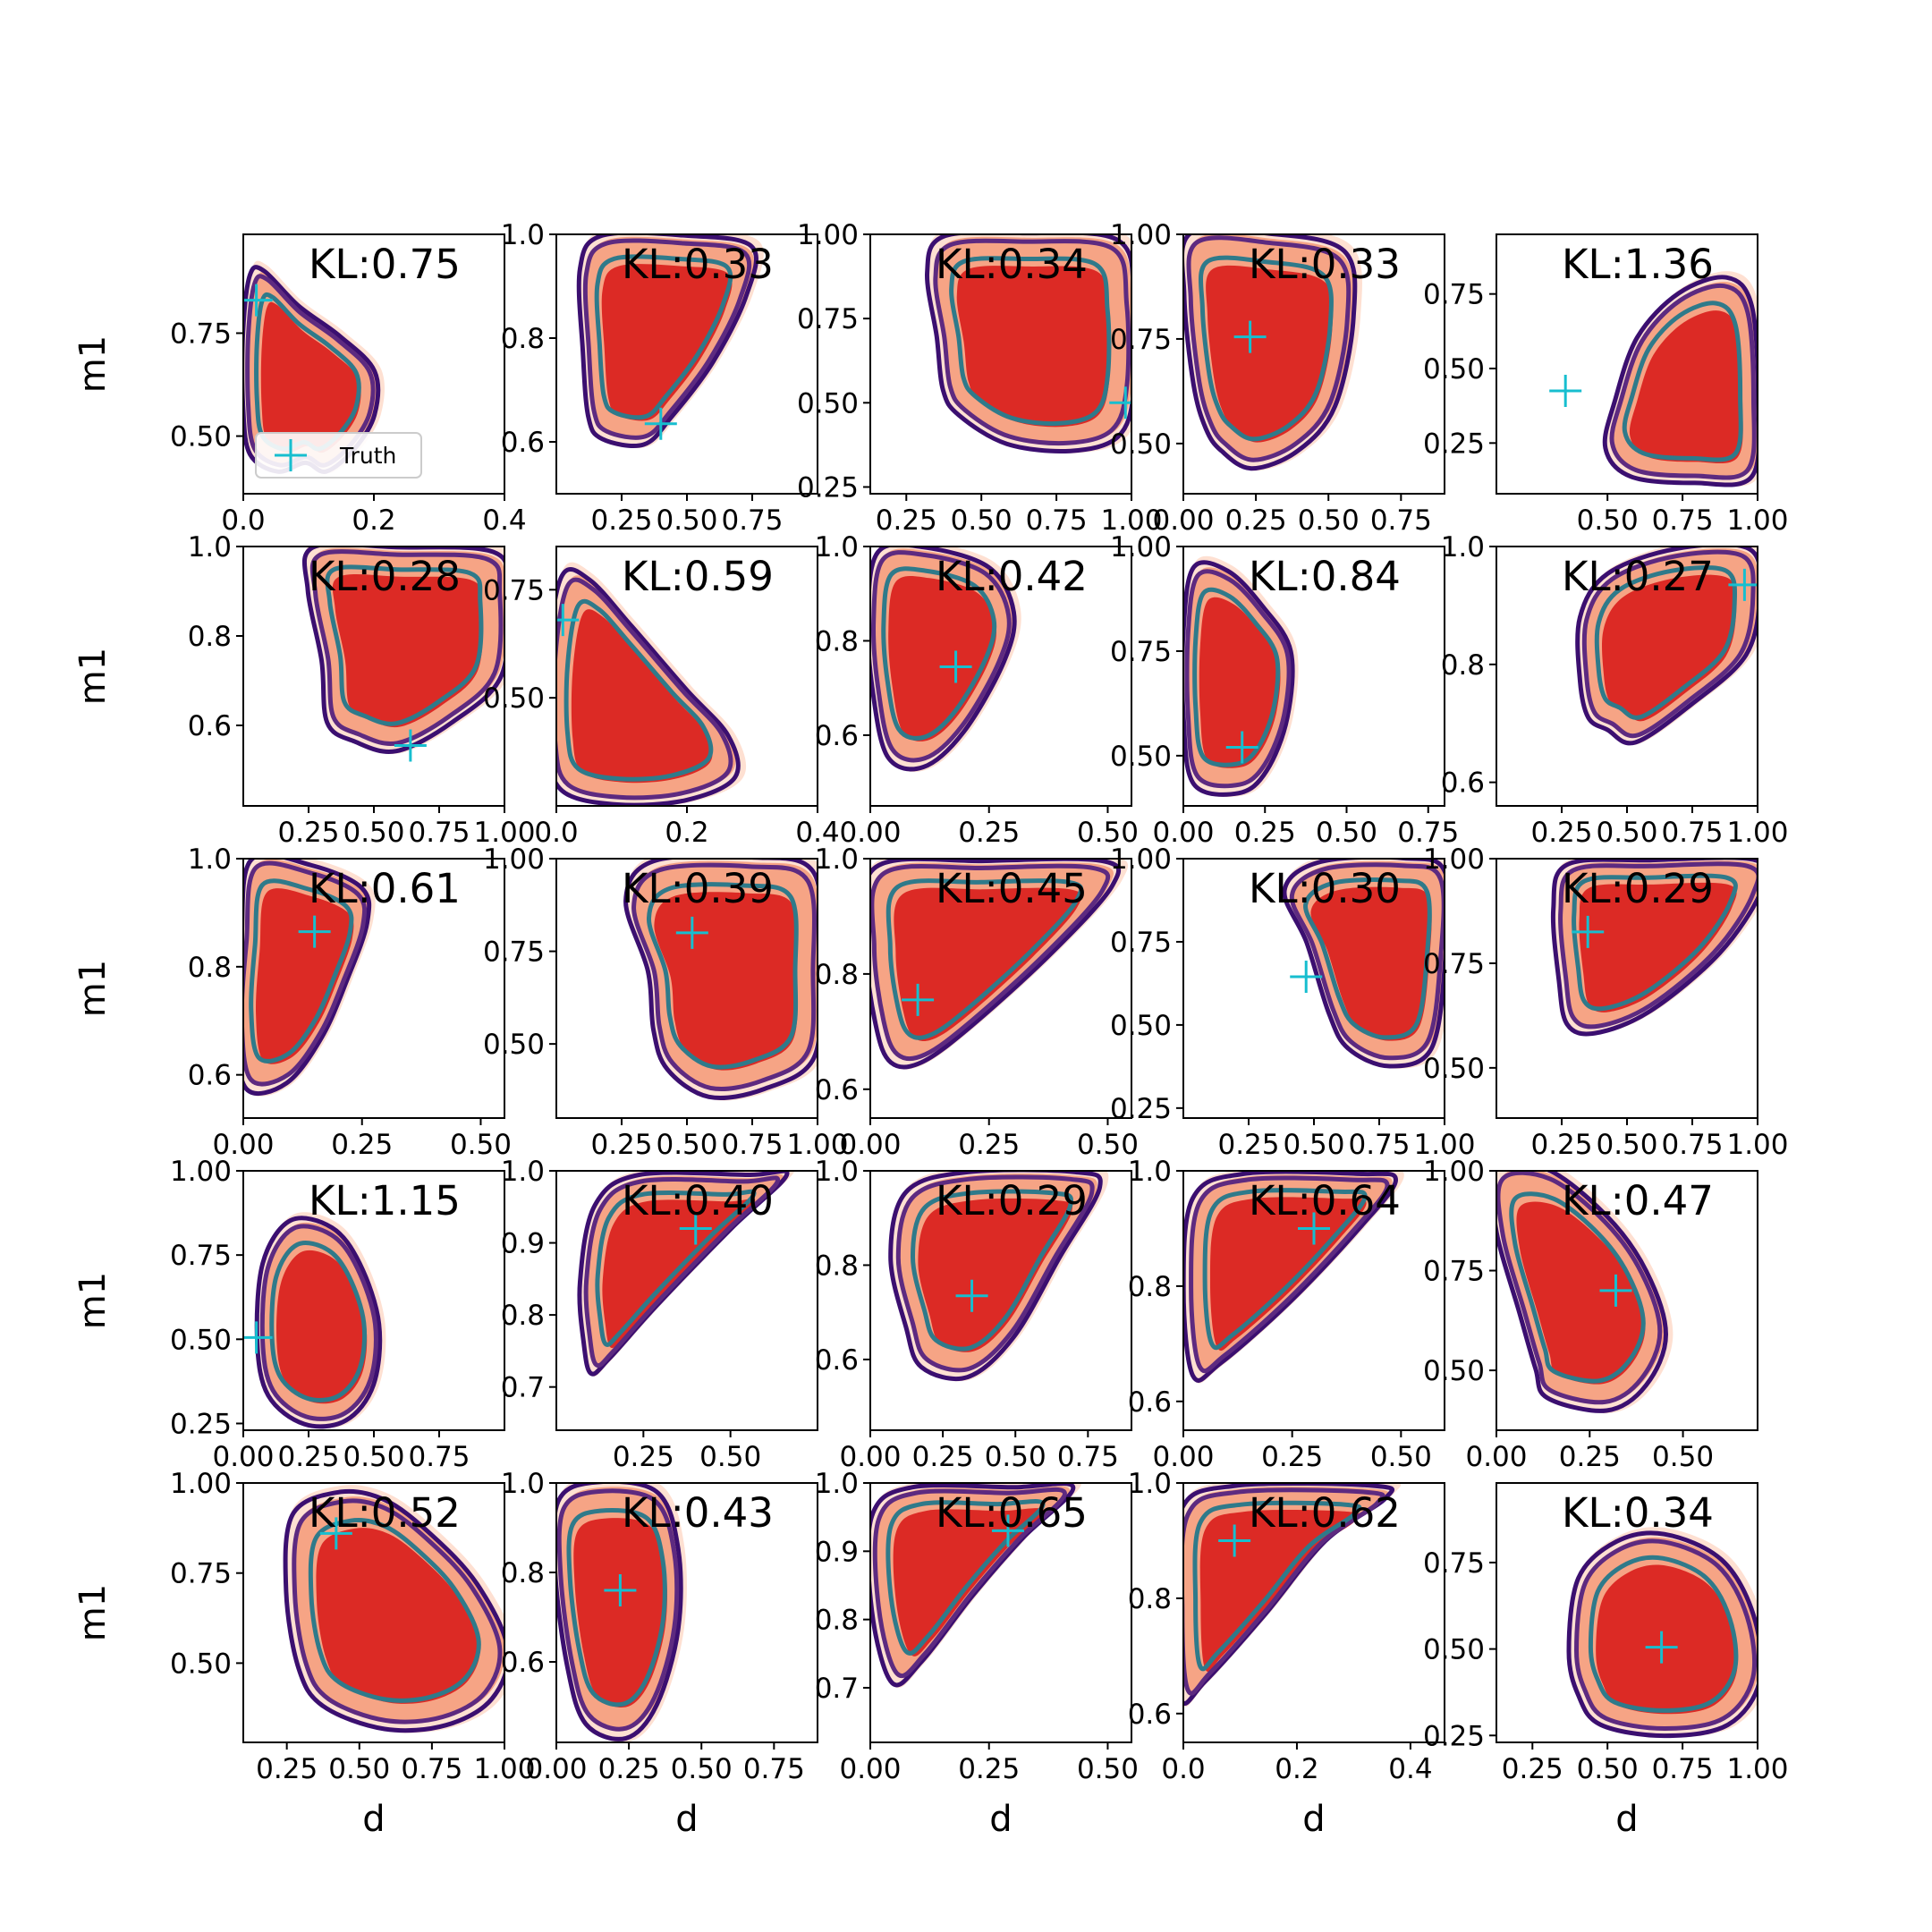 The width and height of the screenshot is (1932, 1932). I want to click on subplot-10: 0.25 0.50 0.75 1.00 0.6 0.8 1.0 KL:0.27, so click(1615, 690).